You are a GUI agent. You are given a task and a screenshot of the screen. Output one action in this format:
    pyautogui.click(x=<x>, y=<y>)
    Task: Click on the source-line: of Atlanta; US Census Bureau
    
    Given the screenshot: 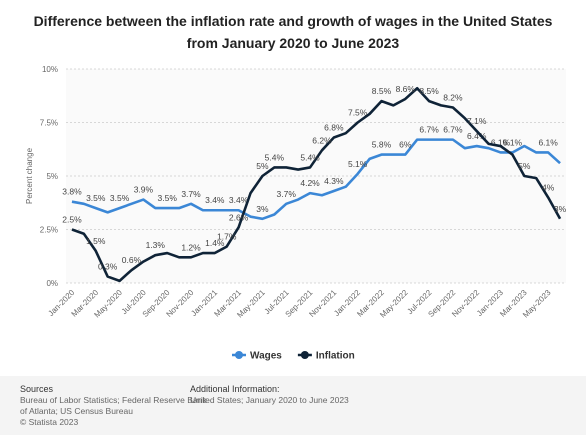 What is the action you would take?
    pyautogui.click(x=76, y=411)
    